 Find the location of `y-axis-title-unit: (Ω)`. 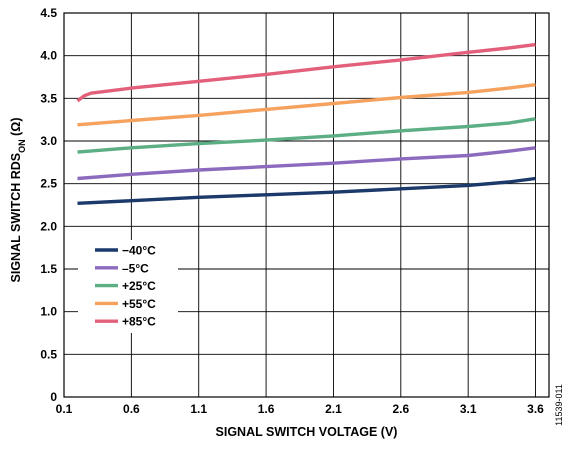

y-axis-title-unit: (Ω) is located at coordinates (16, 129).